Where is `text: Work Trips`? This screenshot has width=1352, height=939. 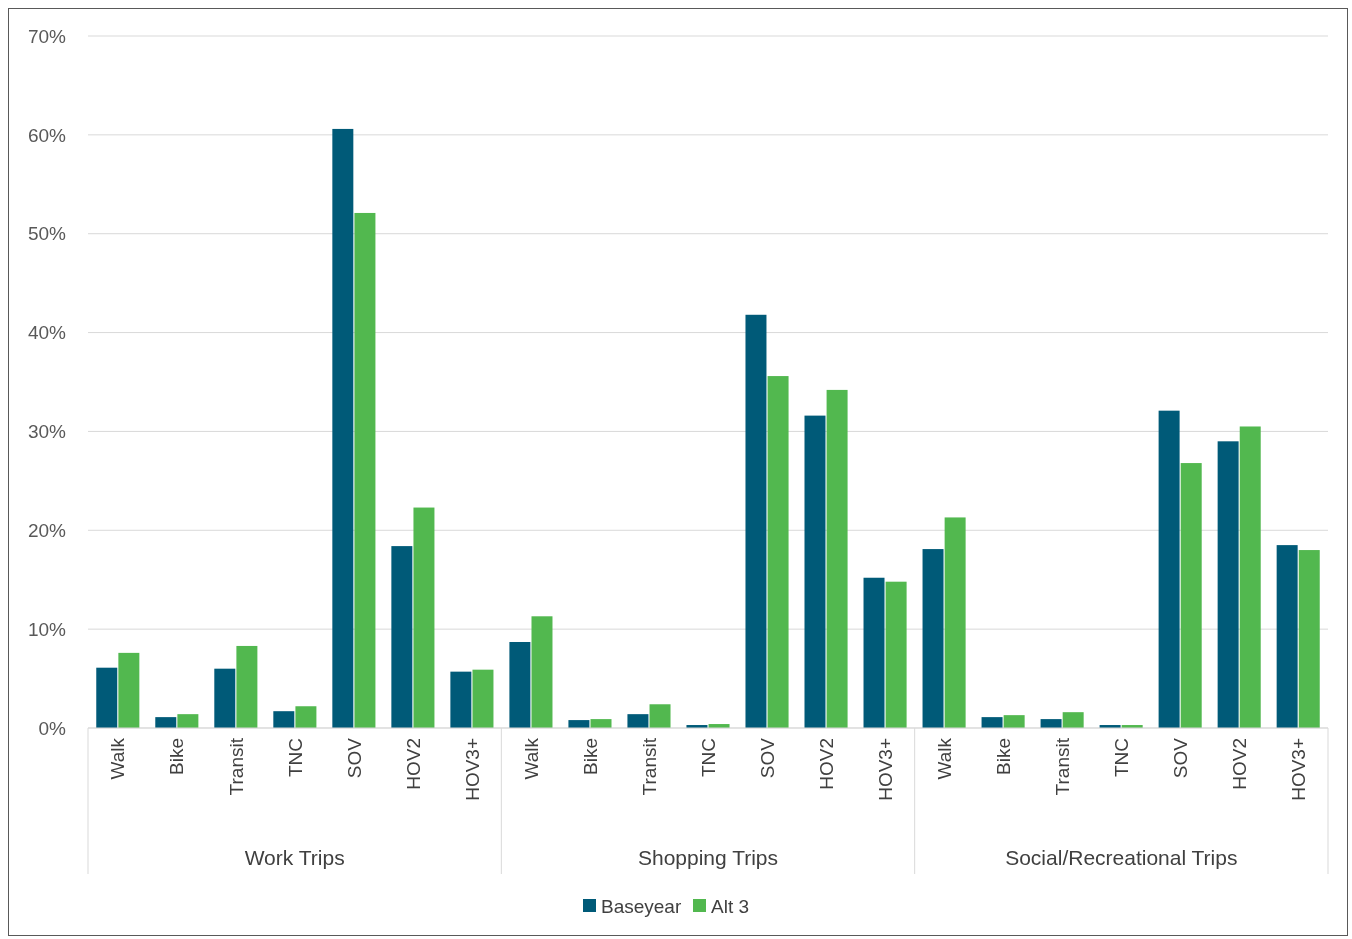
text: Work Trips is located at coordinates (294, 857).